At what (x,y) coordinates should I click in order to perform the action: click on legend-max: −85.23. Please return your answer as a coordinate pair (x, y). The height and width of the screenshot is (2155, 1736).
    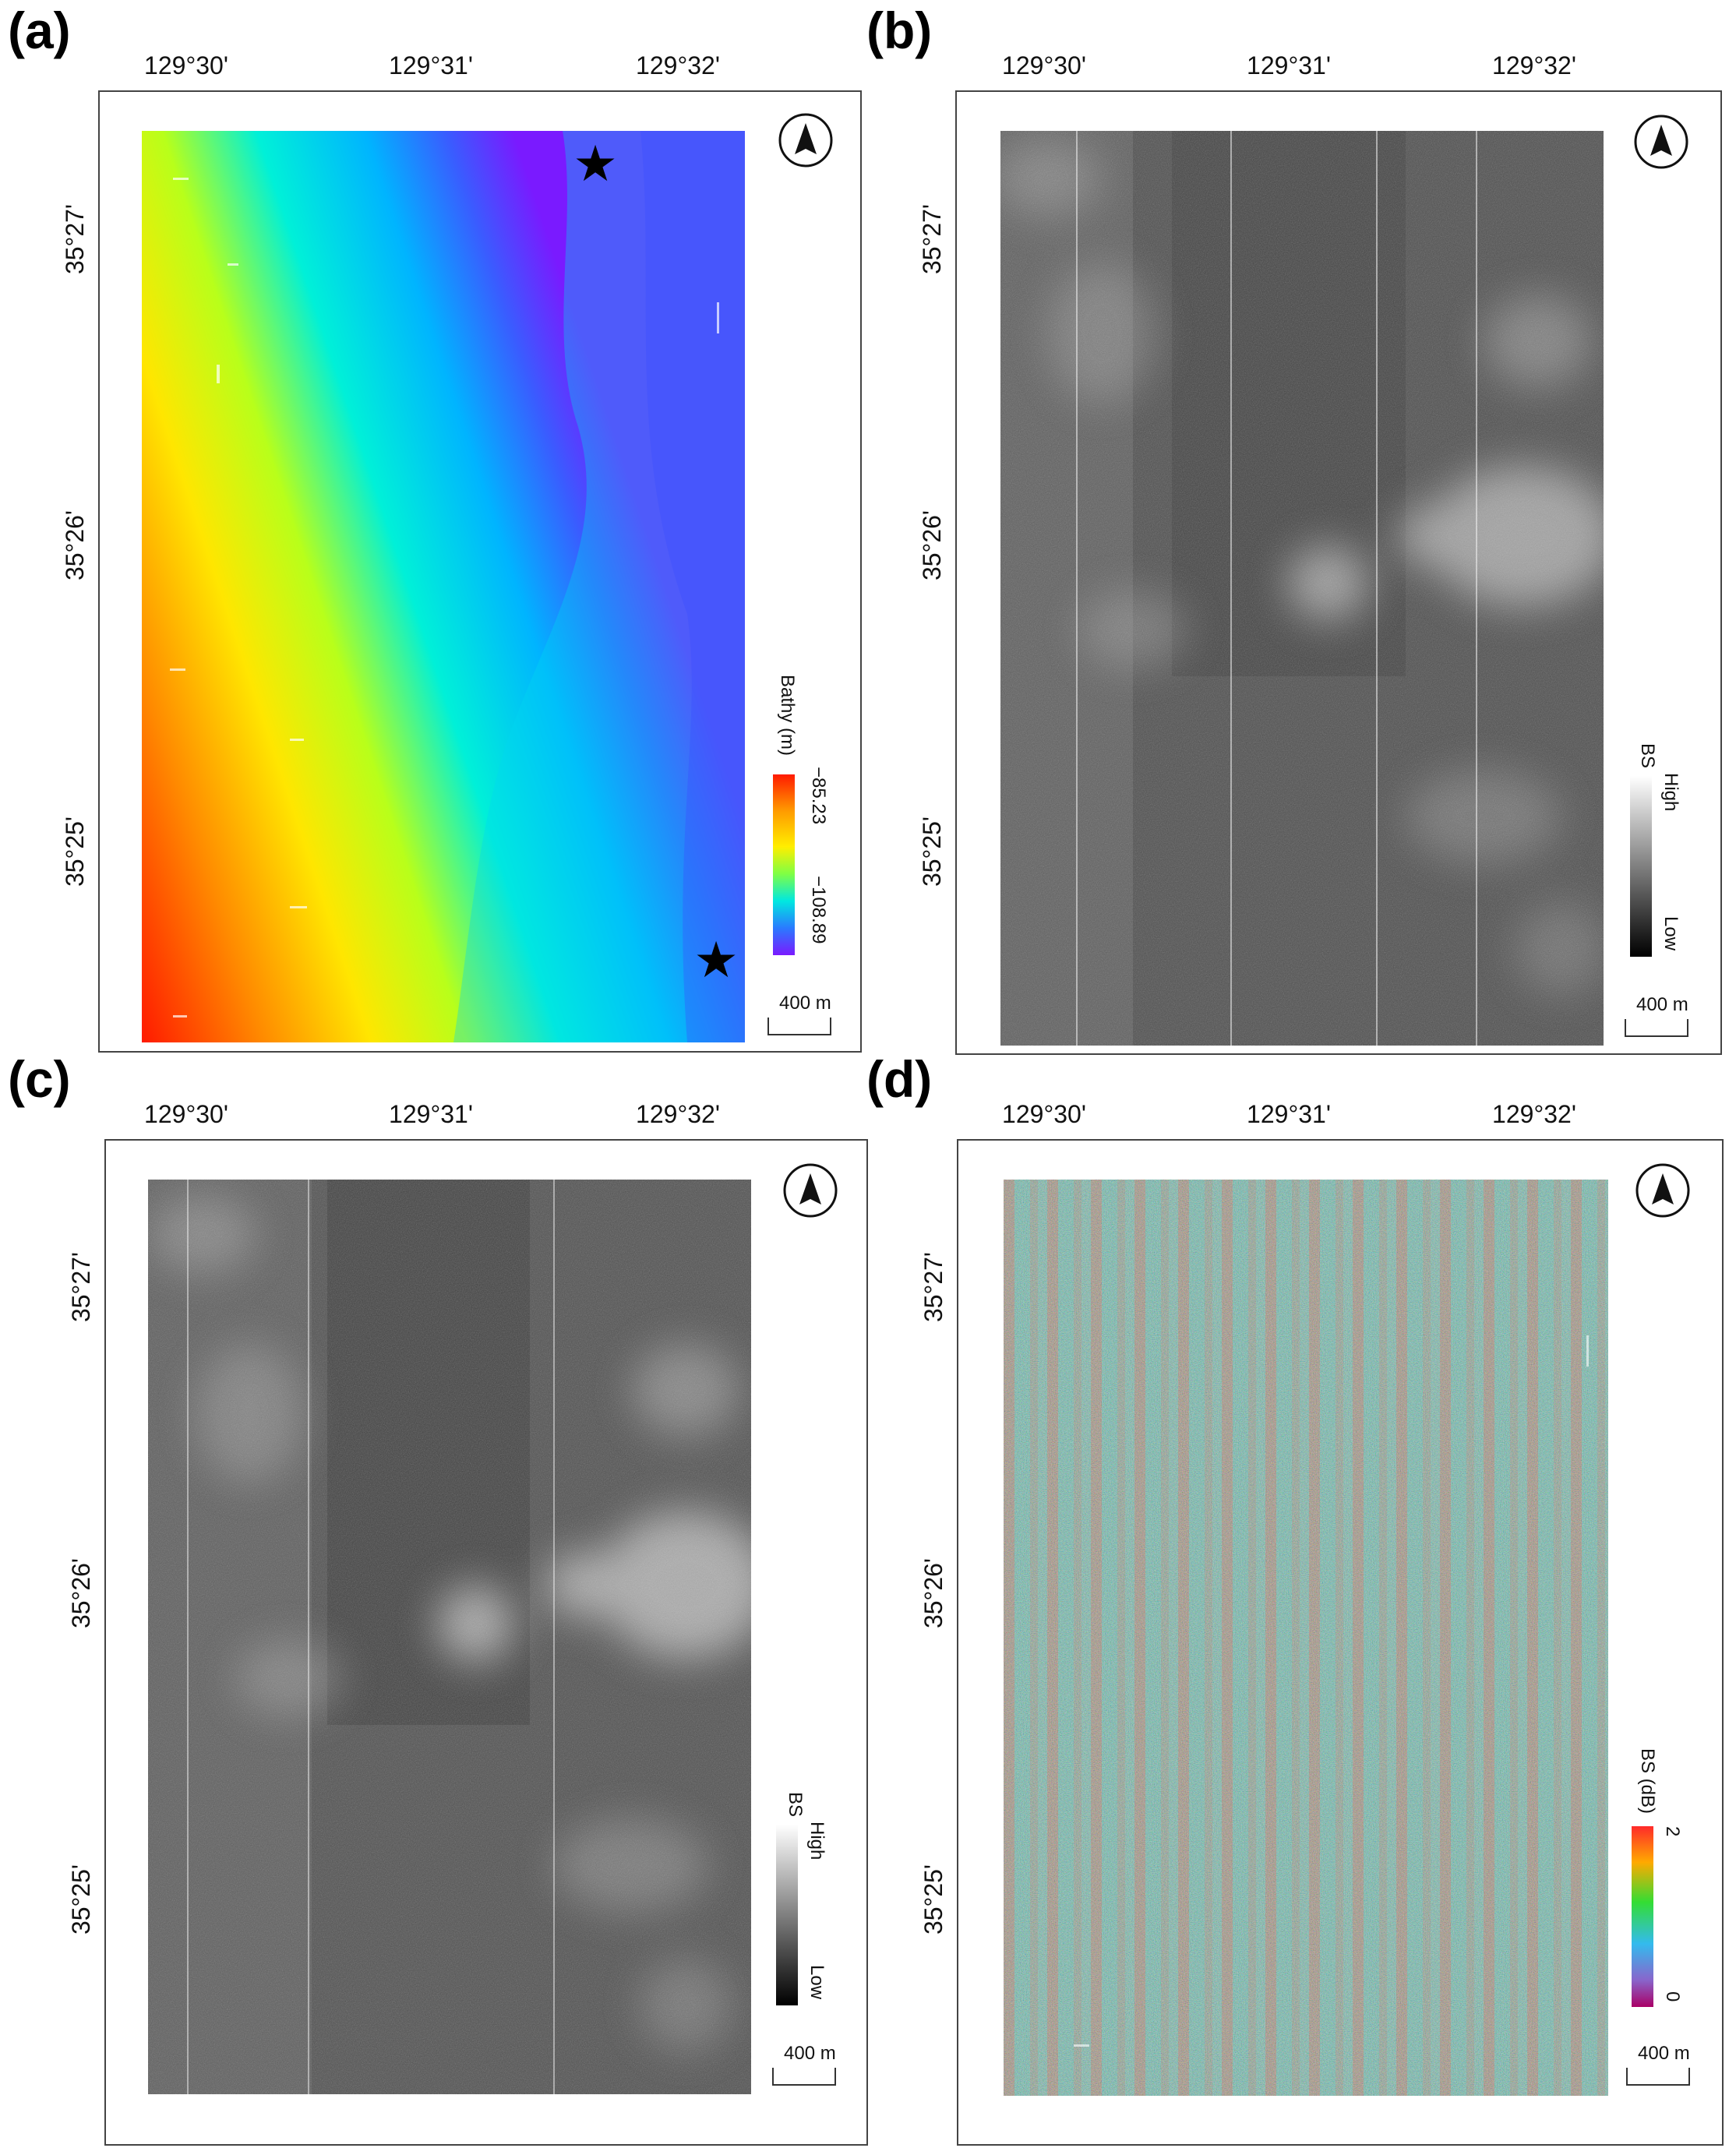
    Looking at the image, I should click on (818, 796).